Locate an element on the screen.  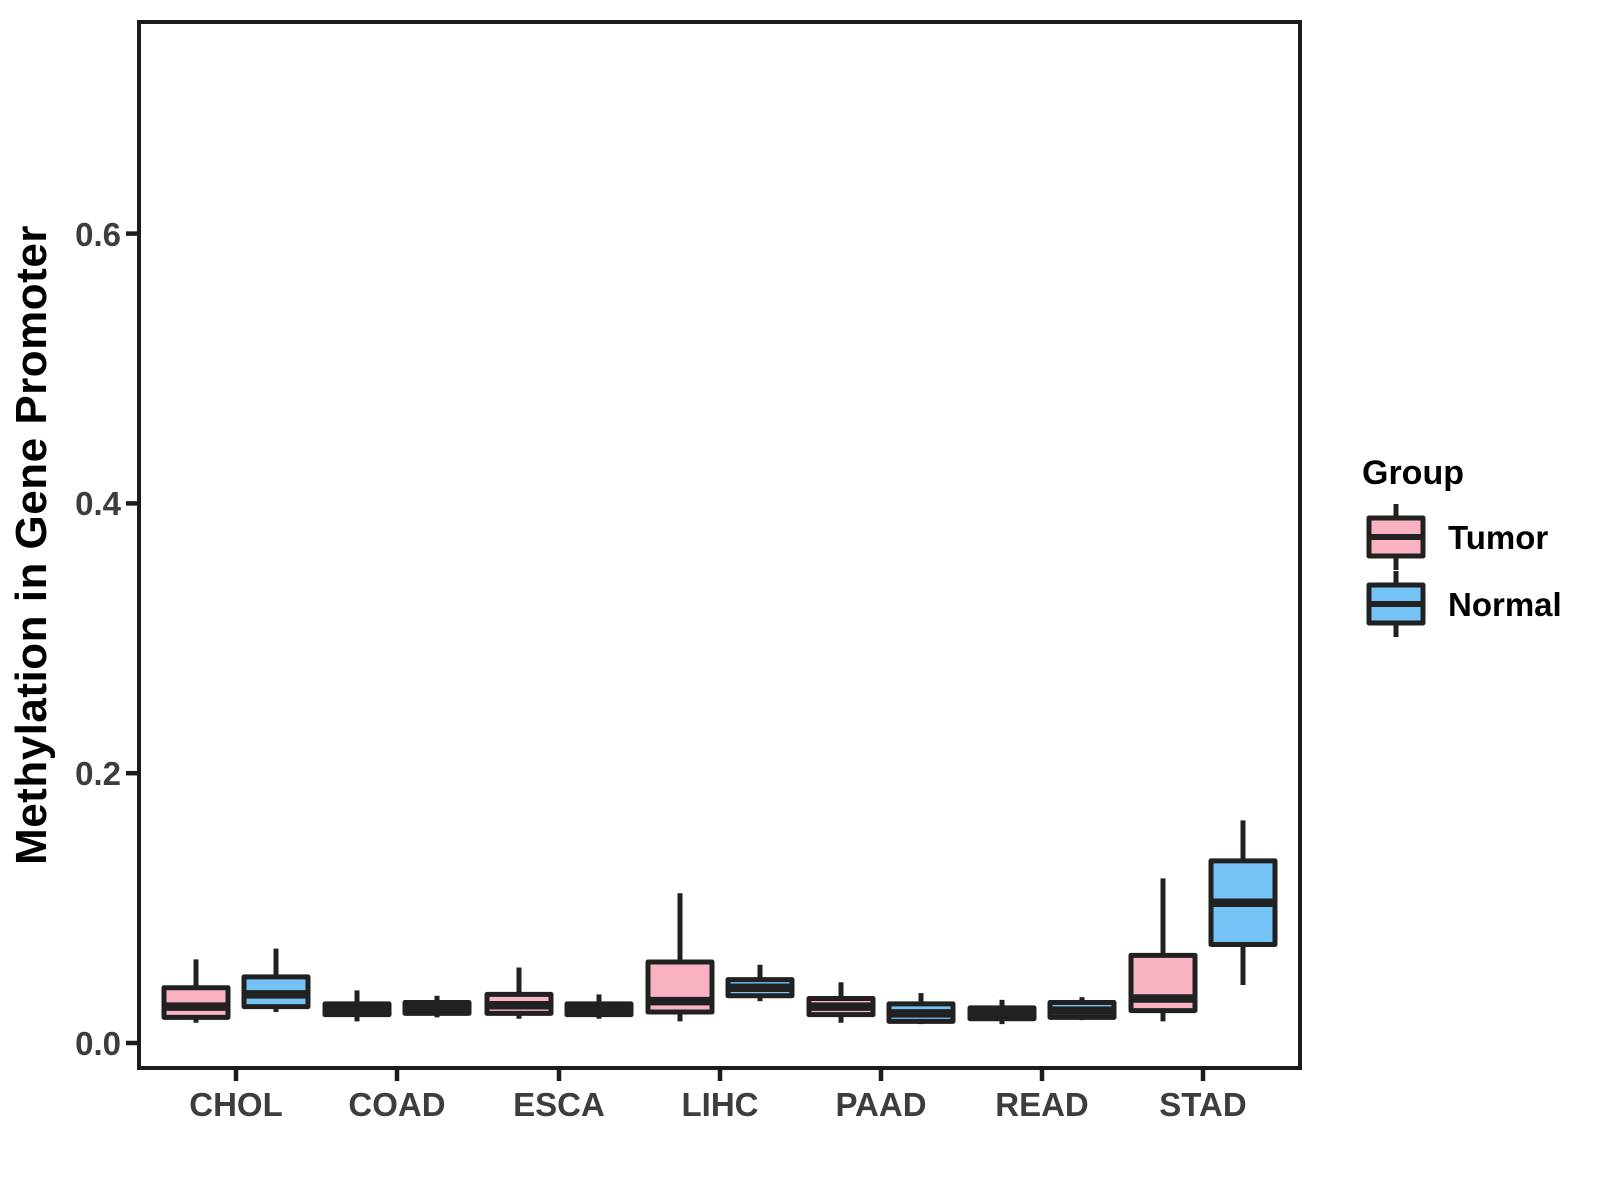
x-tick-label-chol: CHOL is located at coordinates (236, 1104).